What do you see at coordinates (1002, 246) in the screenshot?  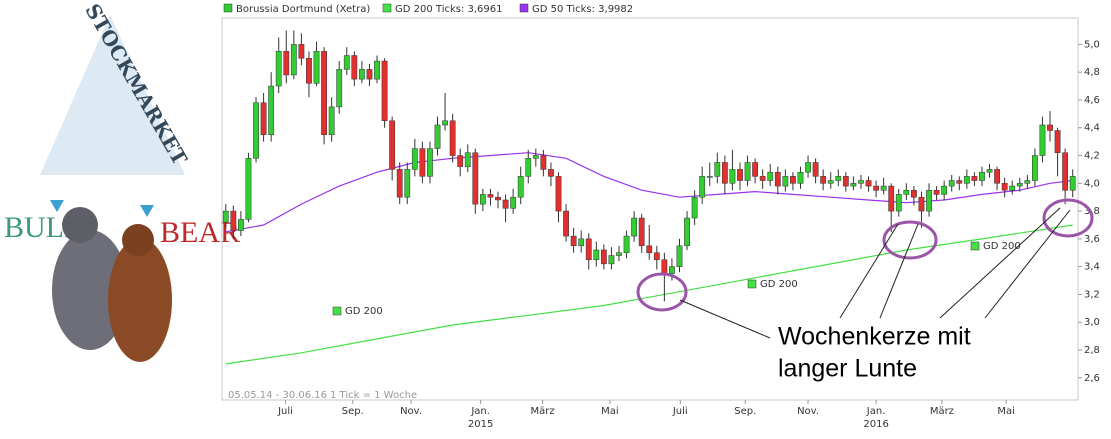 I see `line-label: GD 200` at bounding box center [1002, 246].